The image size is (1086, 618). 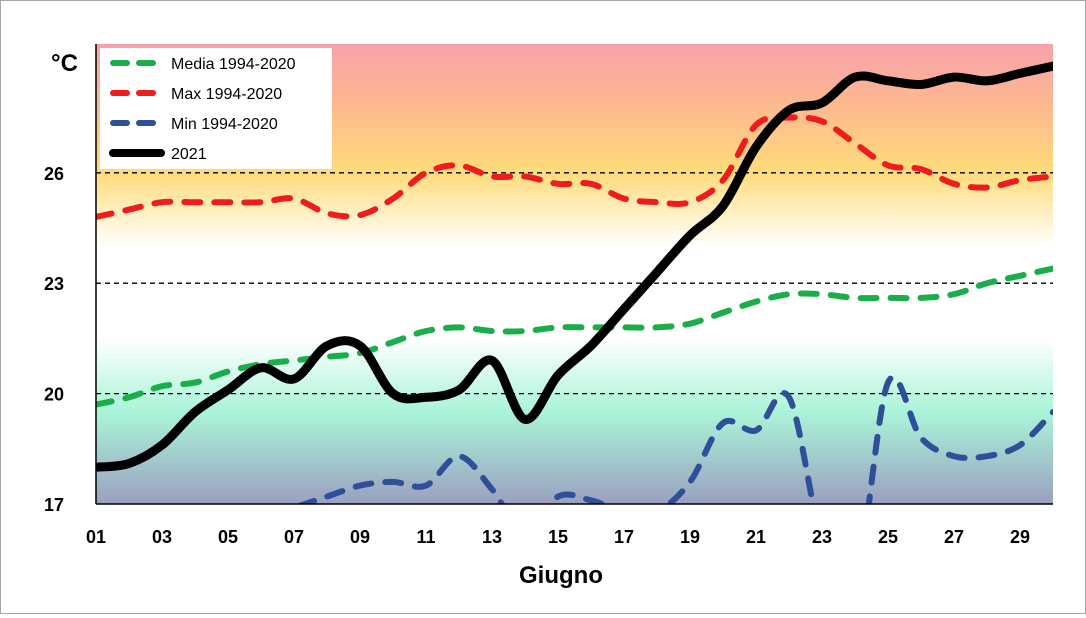 I want to click on x-tick-label: 03, so click(x=162, y=537).